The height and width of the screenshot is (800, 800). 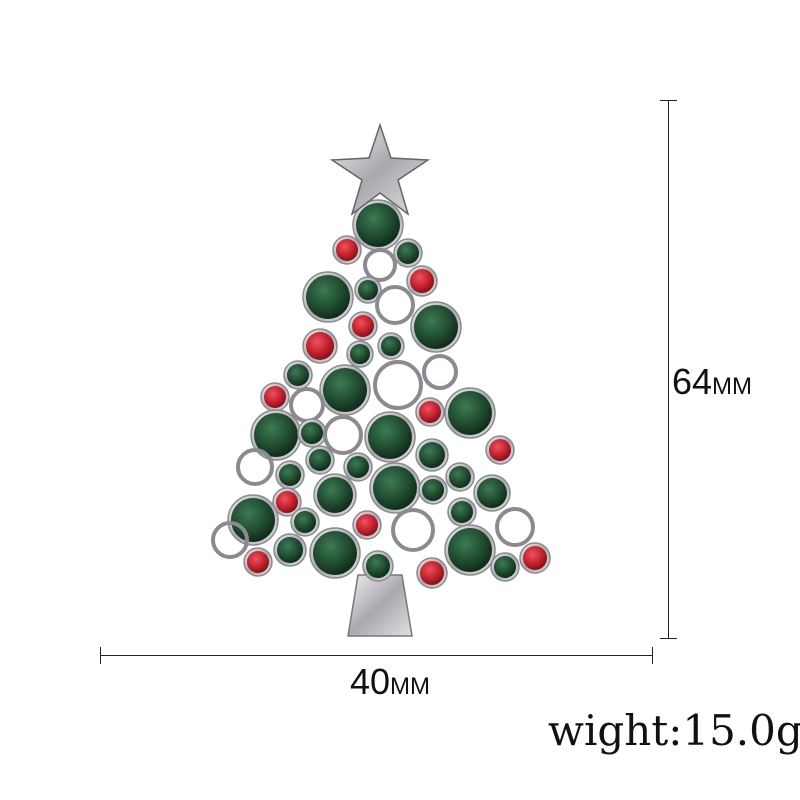 What do you see at coordinates (100, 655) in the screenshot?
I see `width-tick-left` at bounding box center [100, 655].